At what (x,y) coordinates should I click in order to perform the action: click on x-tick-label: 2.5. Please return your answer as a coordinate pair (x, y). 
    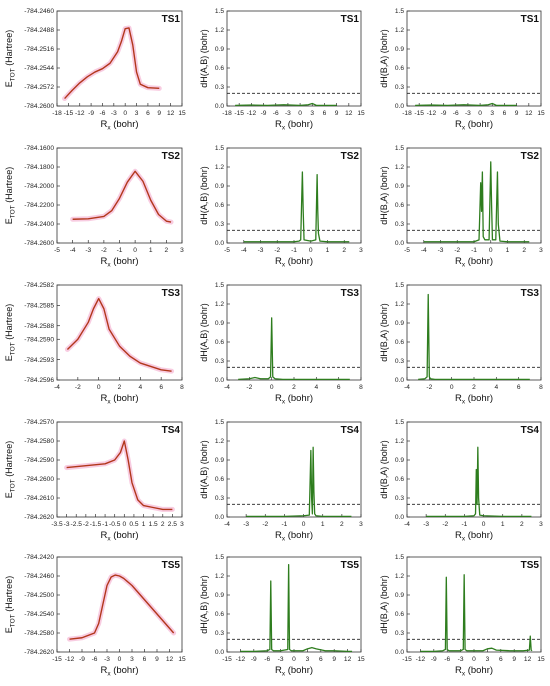
    Looking at the image, I should click on (172, 524).